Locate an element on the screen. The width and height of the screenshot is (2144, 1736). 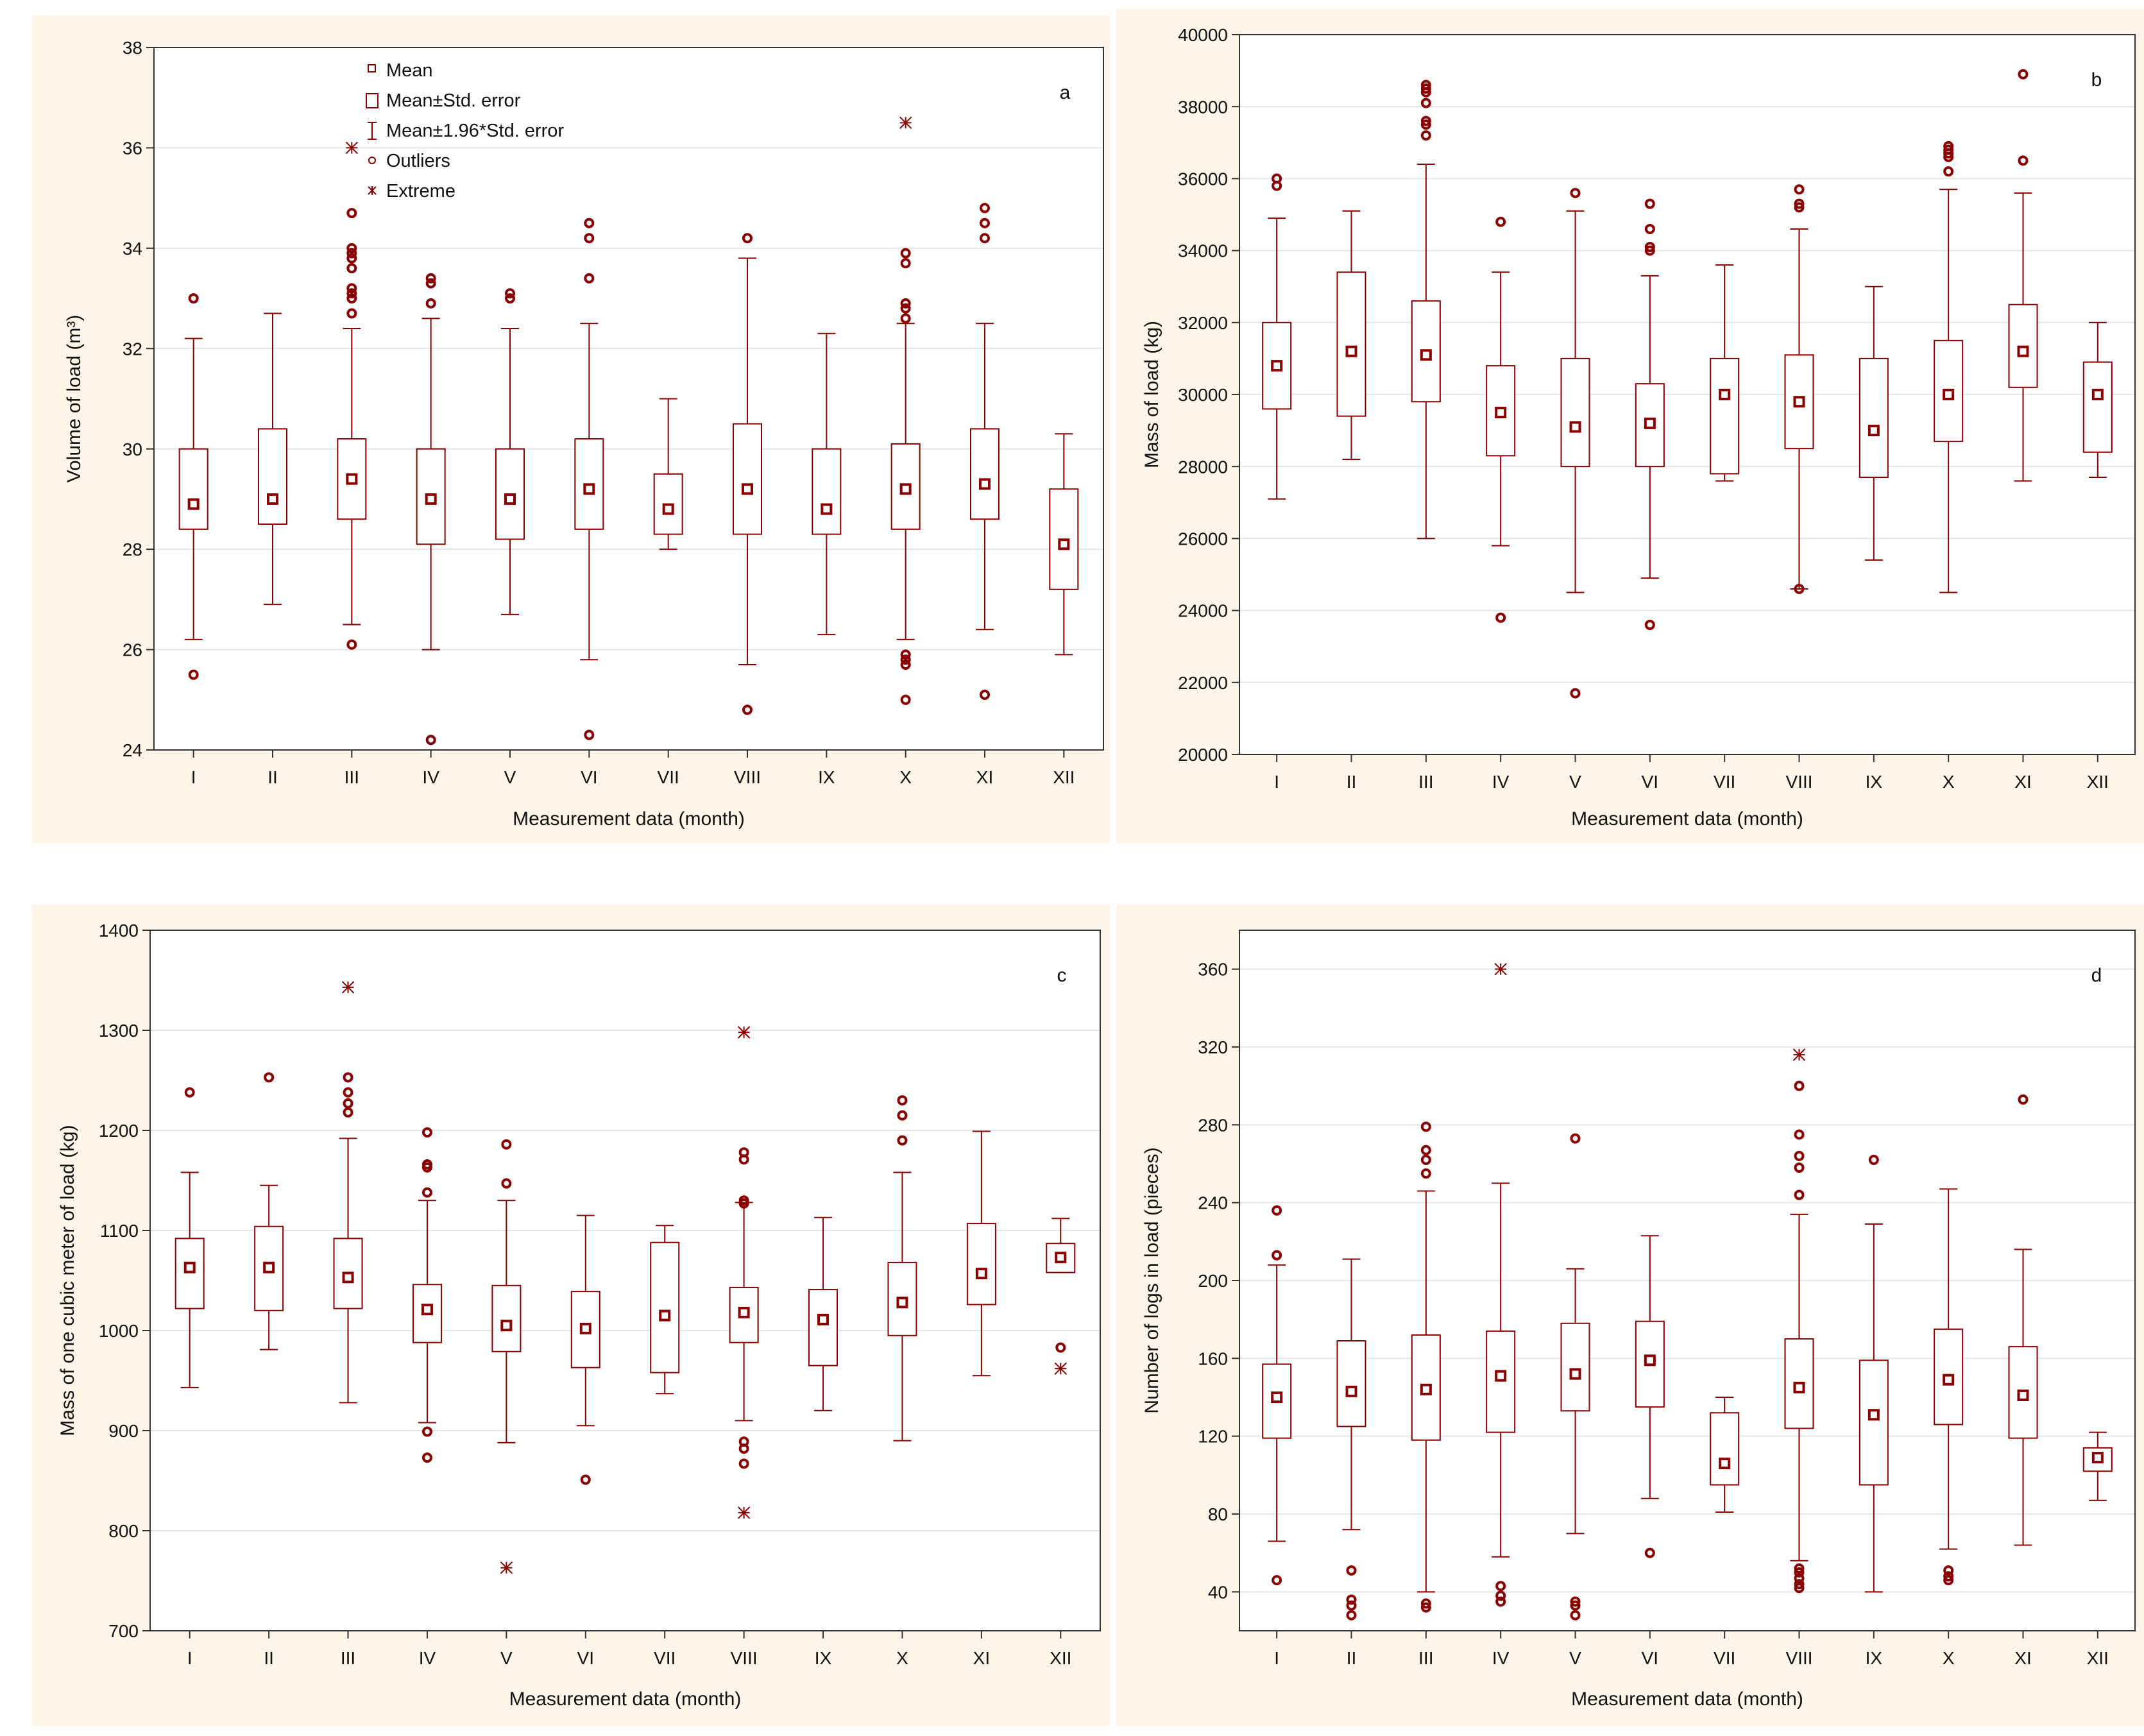
y-axis-label: Volume of load (m³) is located at coordinates (74, 399).